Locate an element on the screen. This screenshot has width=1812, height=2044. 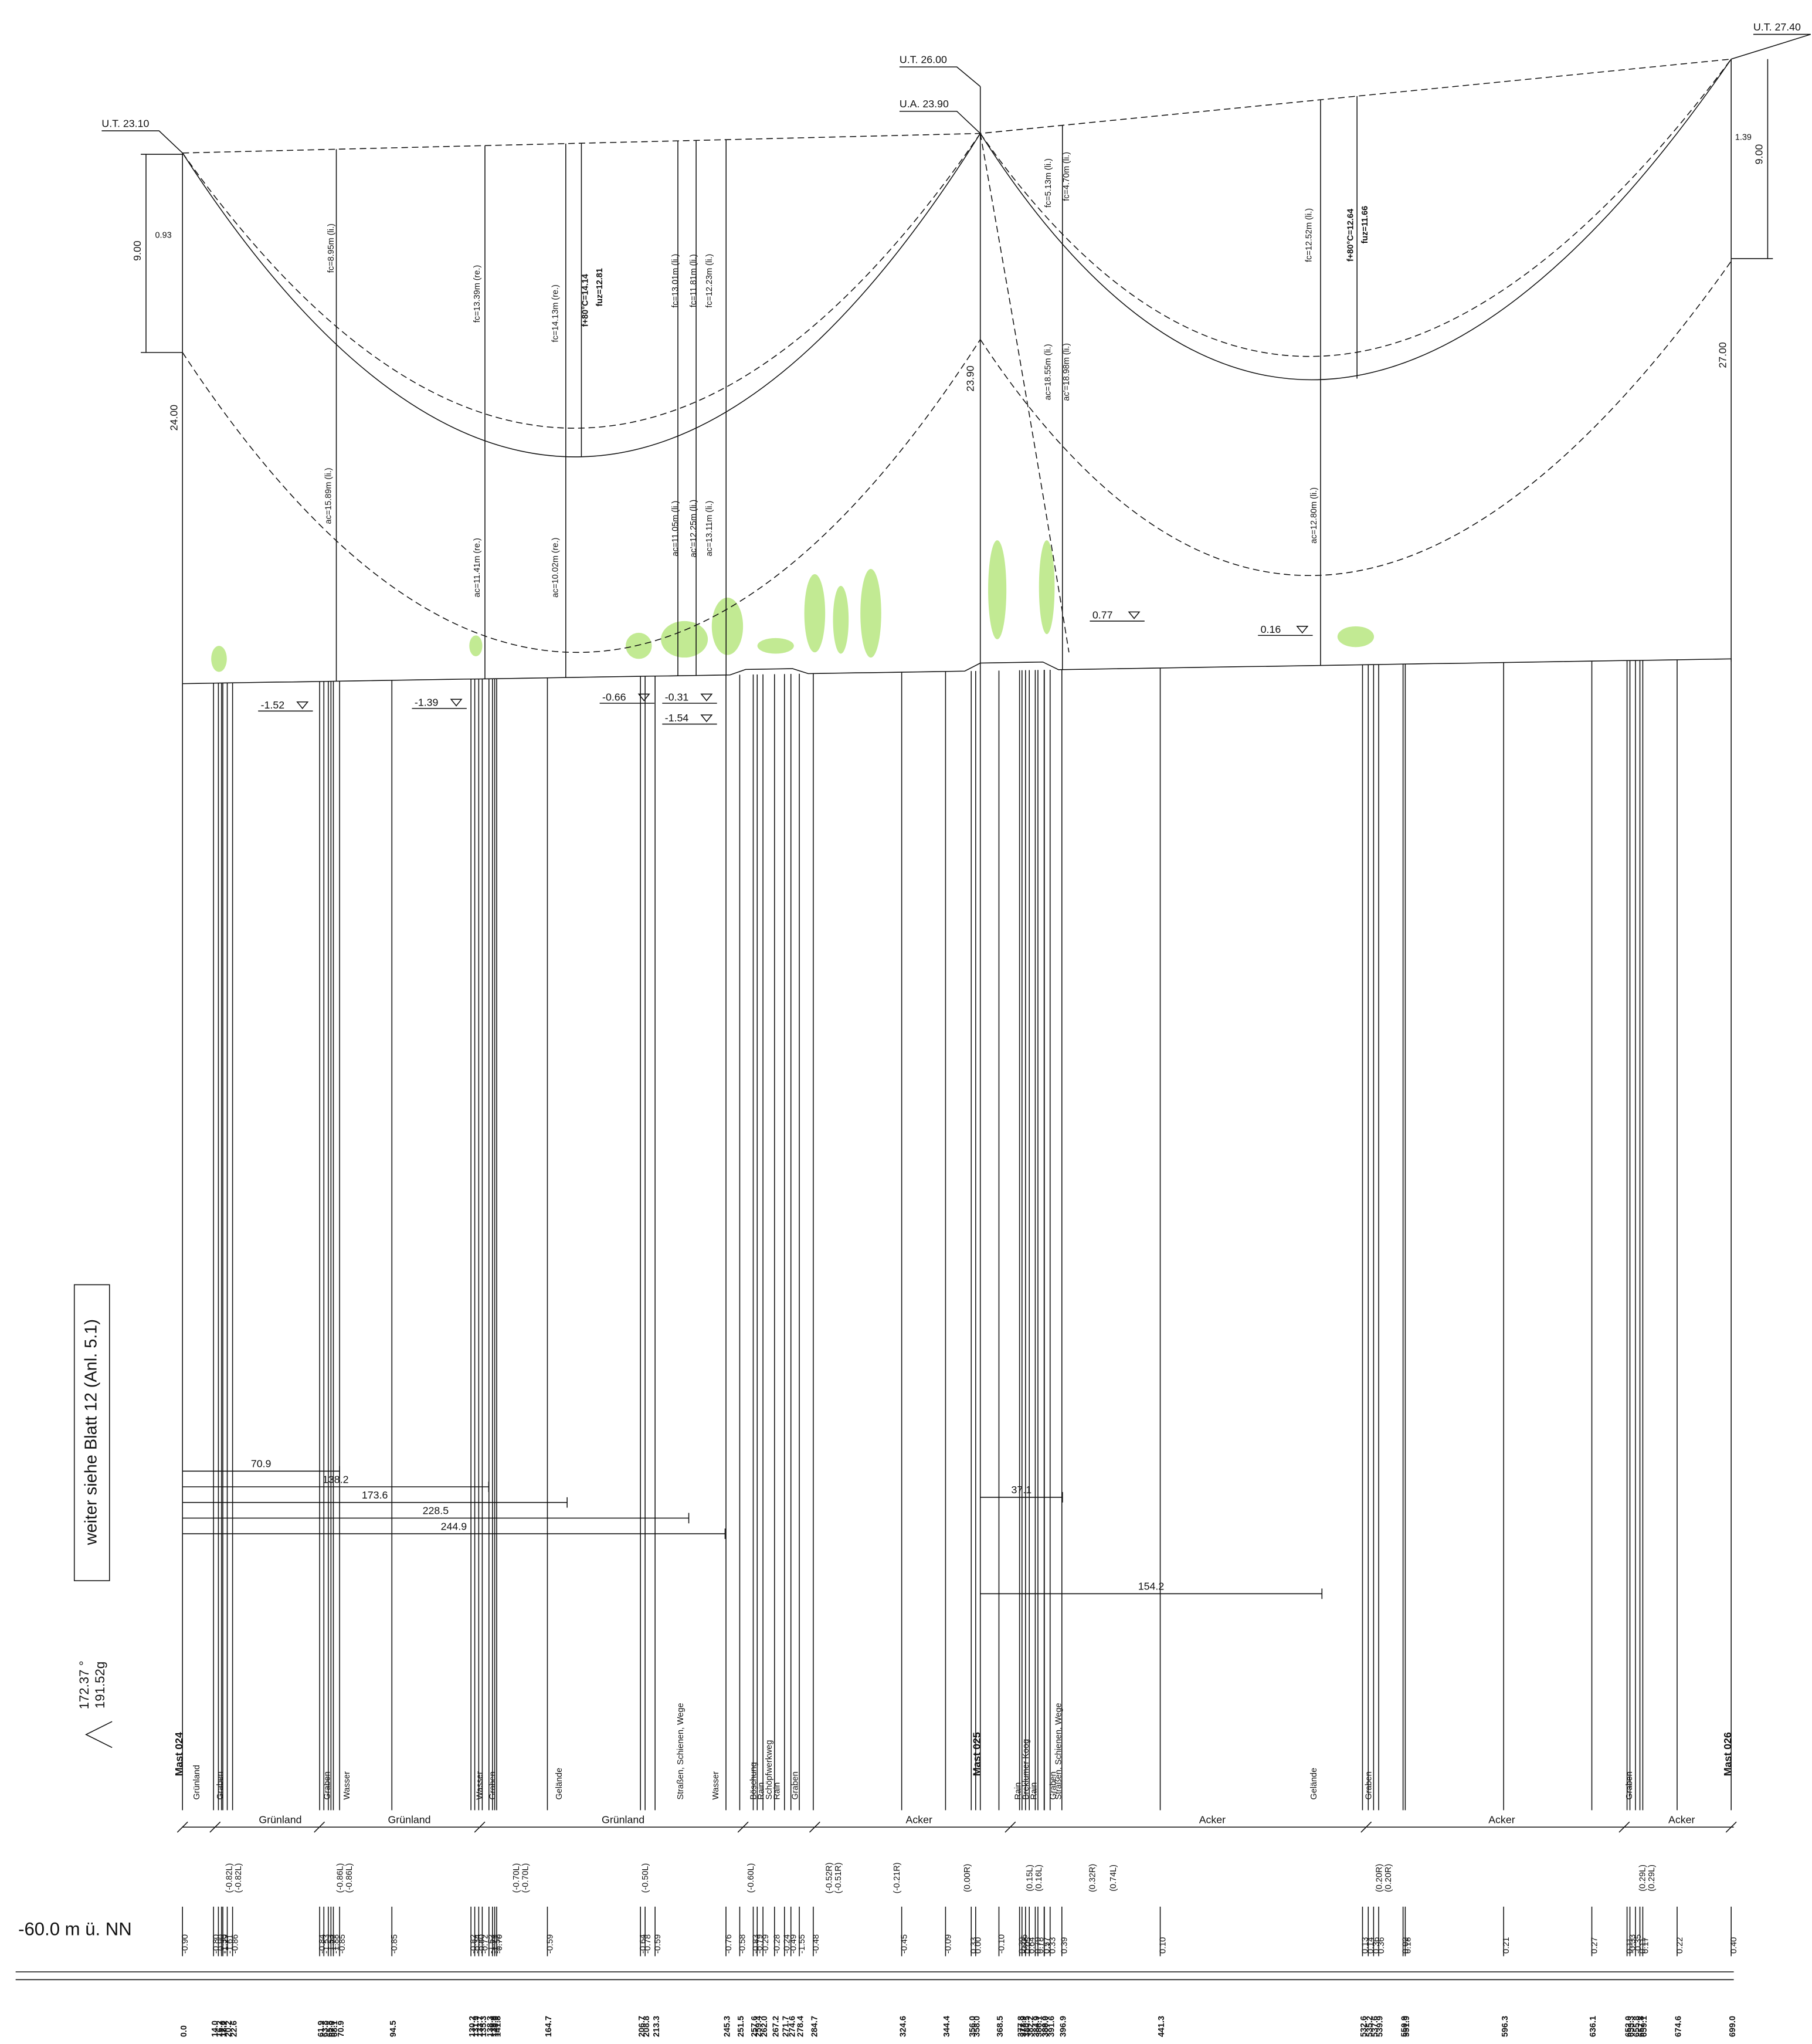
mast-name: Mast 025 is located at coordinates (977, 1754).